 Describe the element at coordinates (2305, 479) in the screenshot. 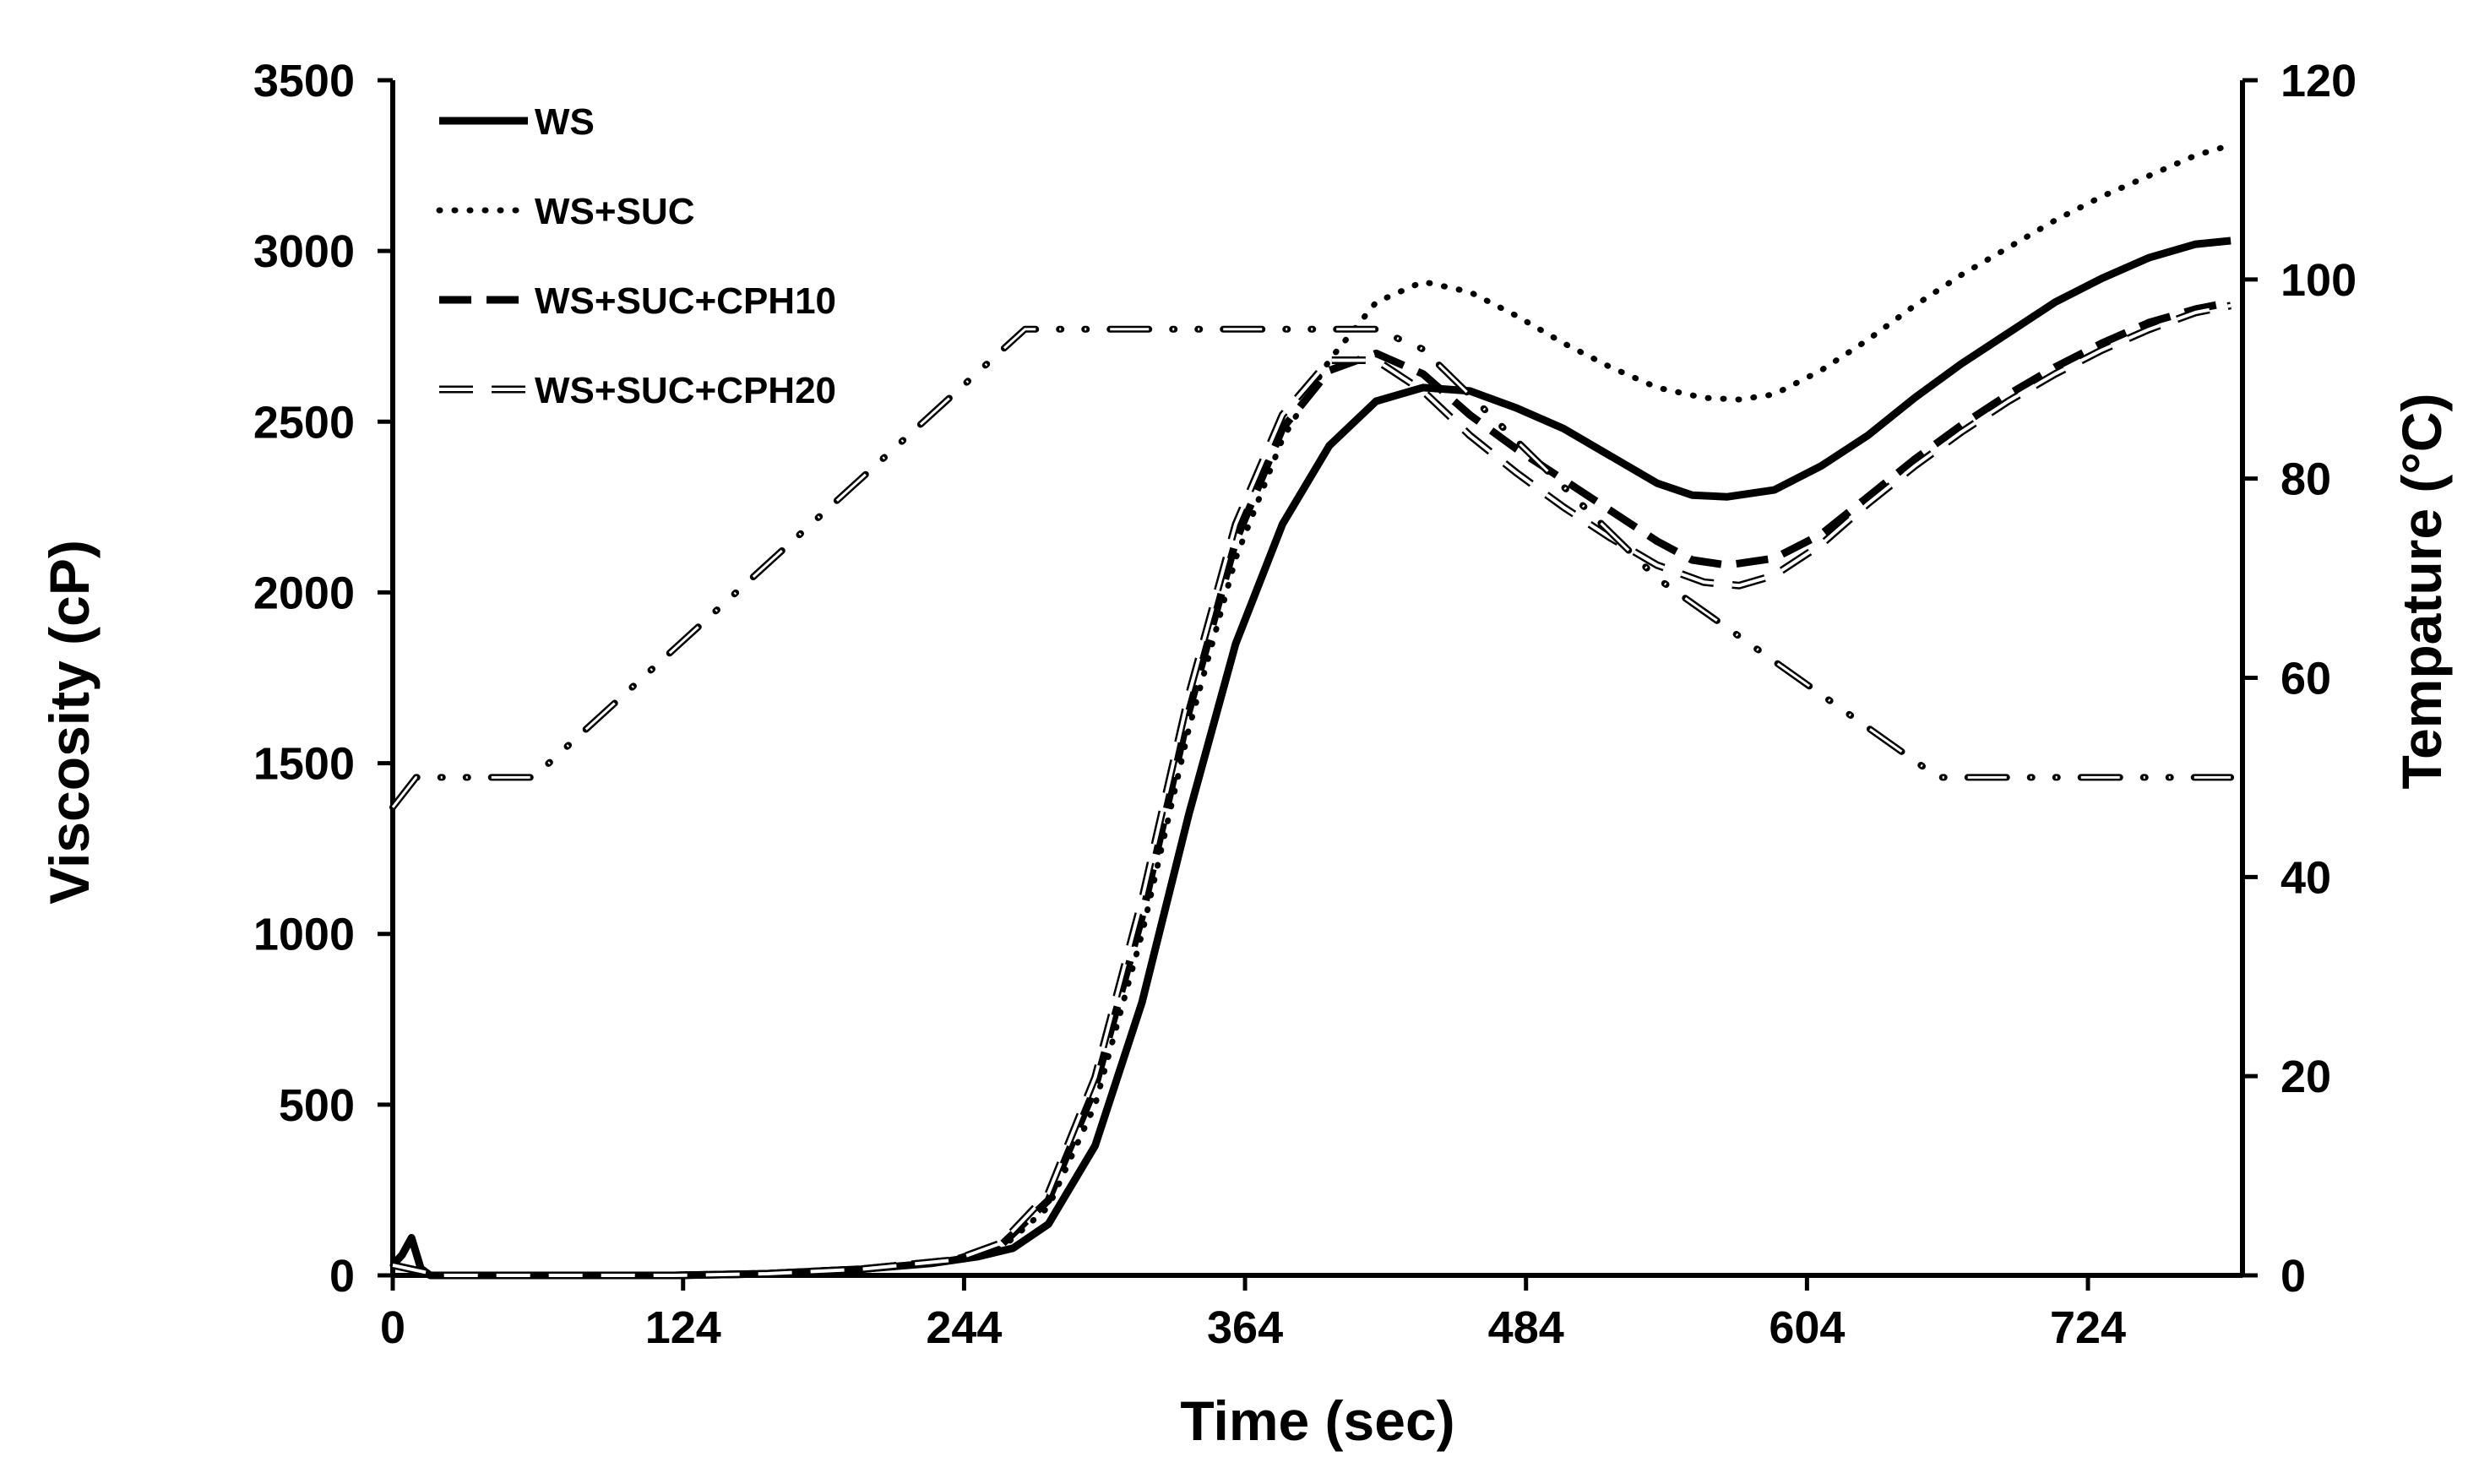

I see `y2-tick-label: 80` at that location.